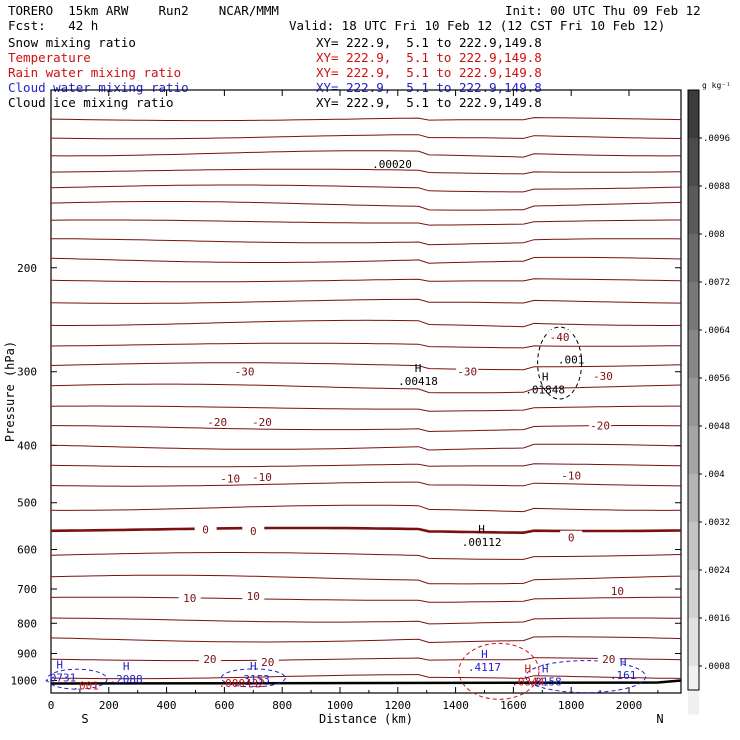  What do you see at coordinates (340, 705) in the screenshot?
I see `x-tick-label: 1000` at bounding box center [340, 705].